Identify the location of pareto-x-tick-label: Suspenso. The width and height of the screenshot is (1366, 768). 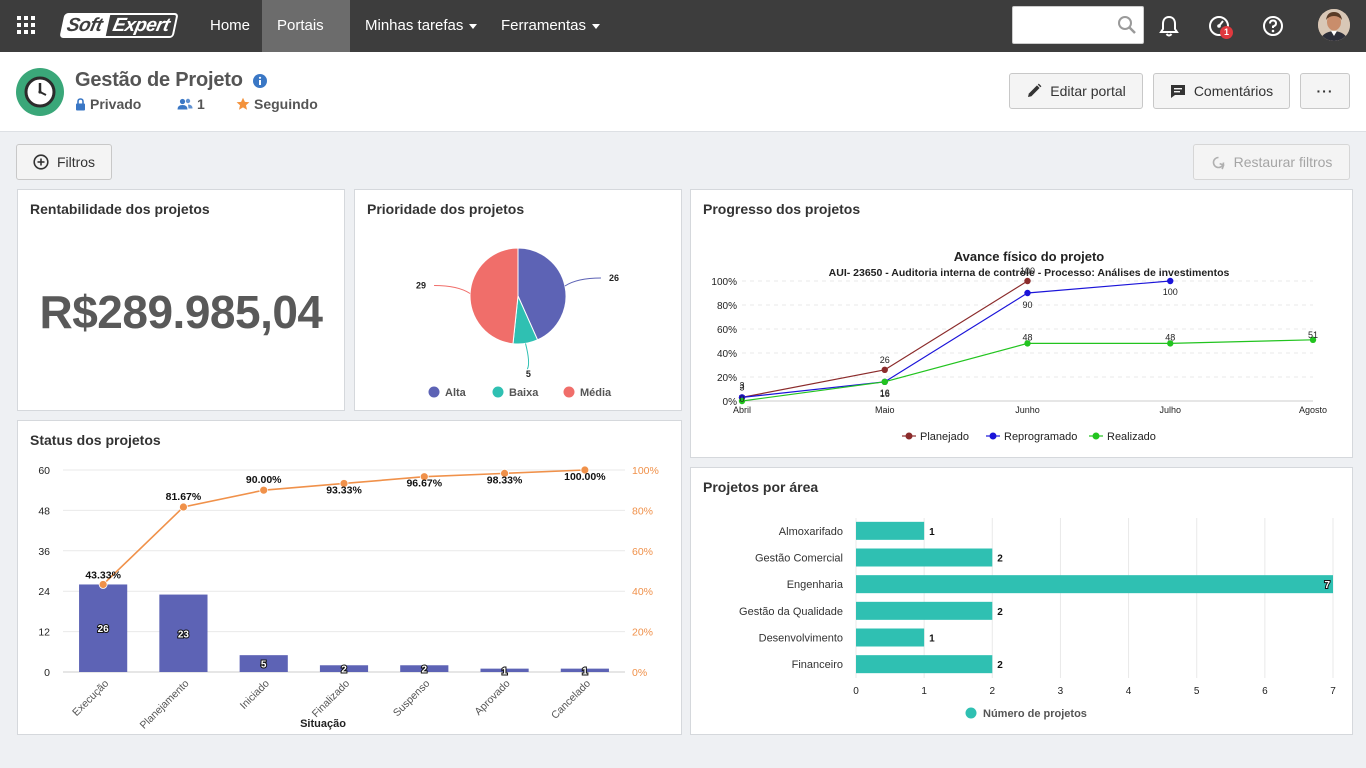
(412, 699).